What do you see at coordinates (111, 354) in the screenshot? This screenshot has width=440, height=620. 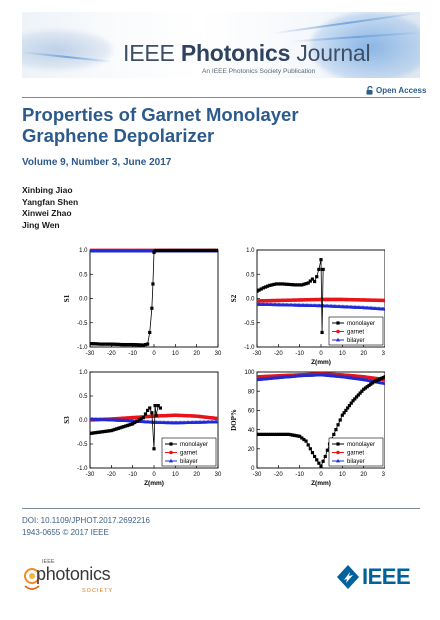 I see `x-tick-label: -20` at bounding box center [111, 354].